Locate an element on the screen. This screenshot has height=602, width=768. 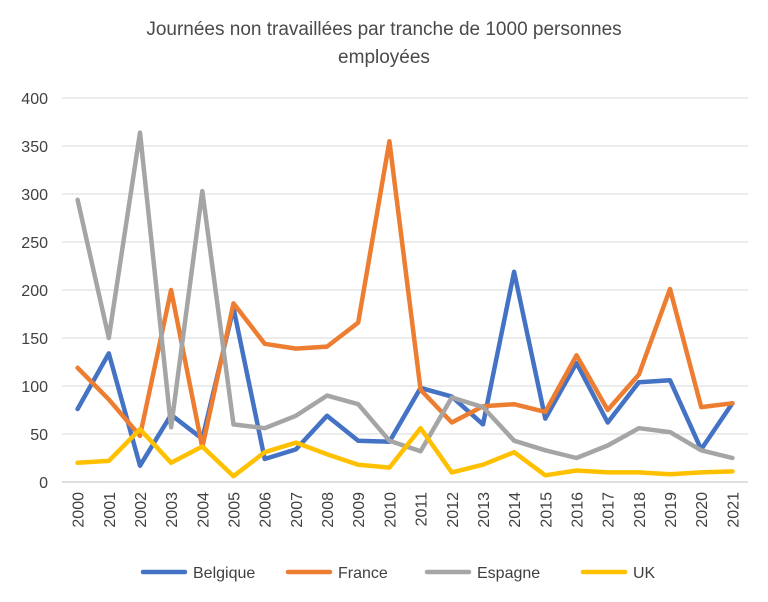
x-tick-label: 2008 is located at coordinates (328, 510).